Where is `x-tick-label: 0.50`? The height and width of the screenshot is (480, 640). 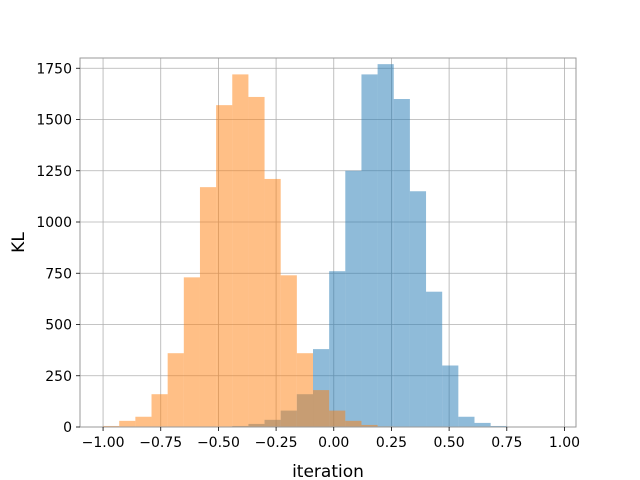
x-tick-label: 0.50 is located at coordinates (449, 443).